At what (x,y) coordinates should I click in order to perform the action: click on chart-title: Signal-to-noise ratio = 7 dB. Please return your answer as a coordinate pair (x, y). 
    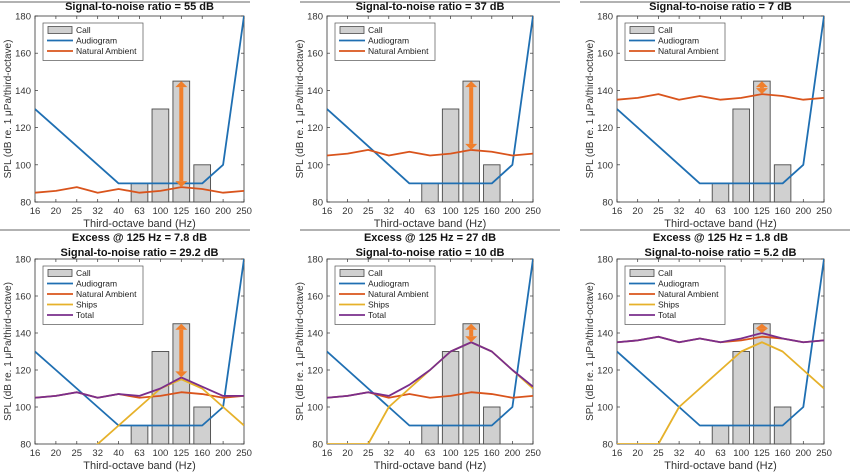
    Looking at the image, I should click on (720, 7).